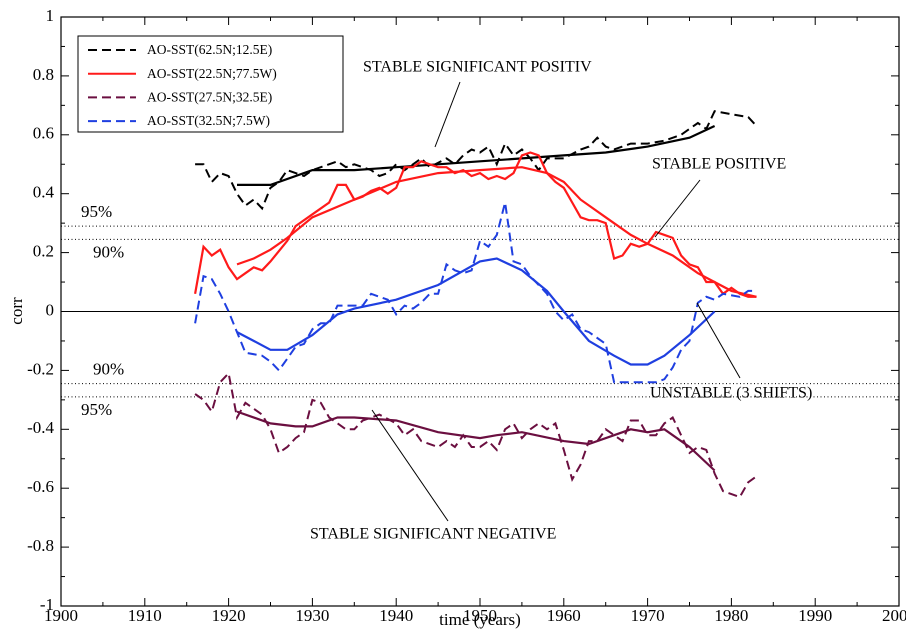 This screenshot has height=631, width=906. I want to click on y-tick-label: 0.8, so click(43, 74).